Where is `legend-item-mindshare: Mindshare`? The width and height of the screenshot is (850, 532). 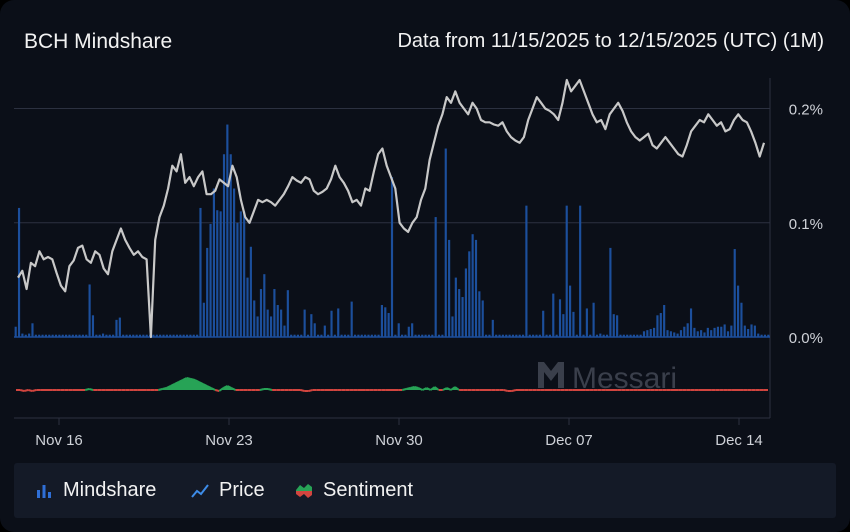
legend-item-mindshare: Mindshare is located at coordinates (95, 490).